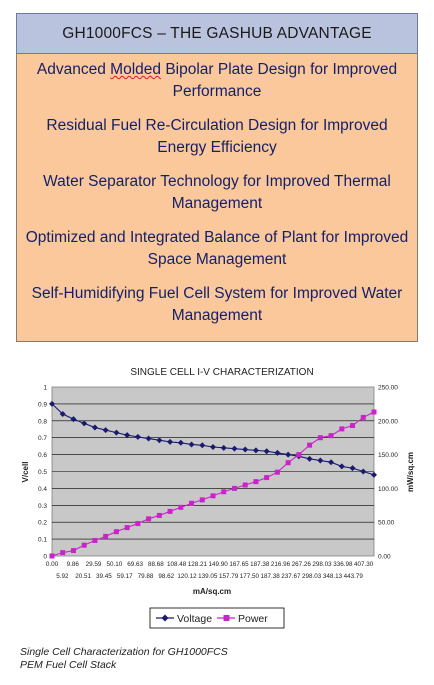 This screenshot has width=434, height=685. I want to click on y-tick-label: 0.1, so click(42, 540).